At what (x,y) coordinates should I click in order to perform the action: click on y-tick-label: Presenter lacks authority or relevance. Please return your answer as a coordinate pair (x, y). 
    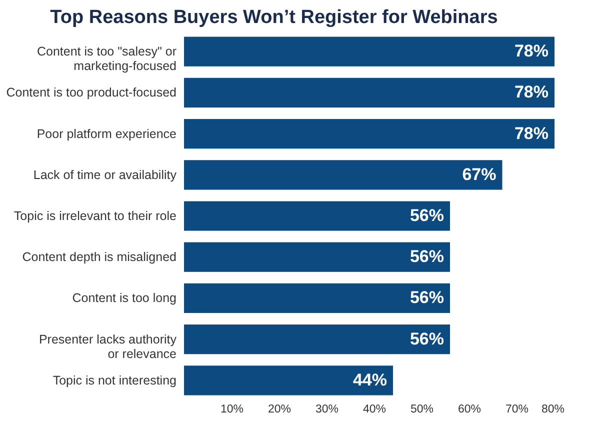
    Looking at the image, I should click on (108, 346).